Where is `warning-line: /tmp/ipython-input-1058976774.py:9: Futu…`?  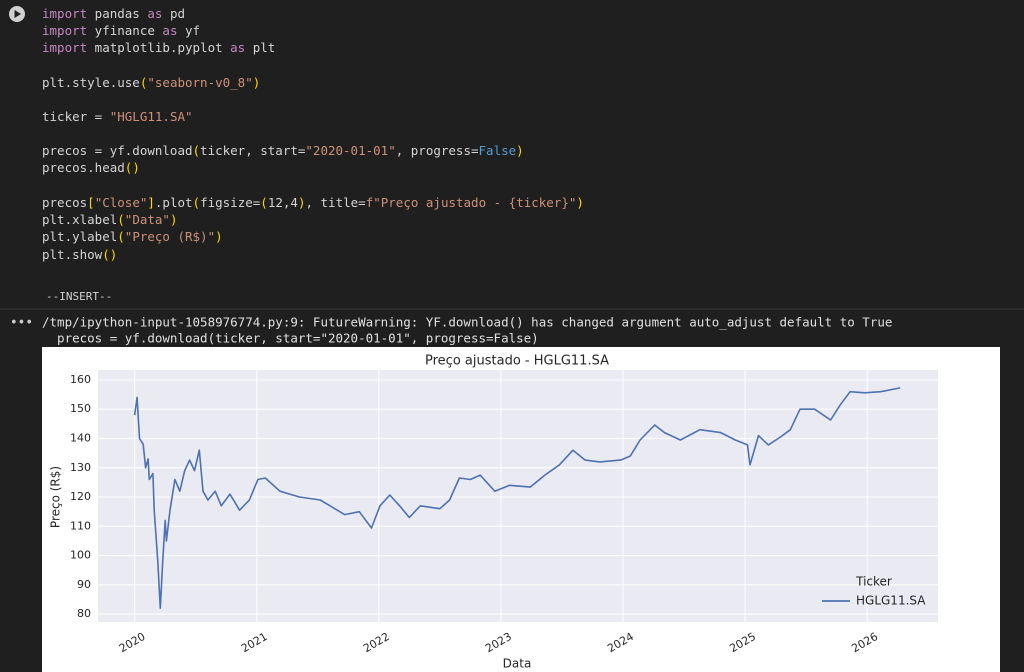 warning-line: /tmp/ipython-input-1058976774.py:9: Futu… is located at coordinates (467, 322).